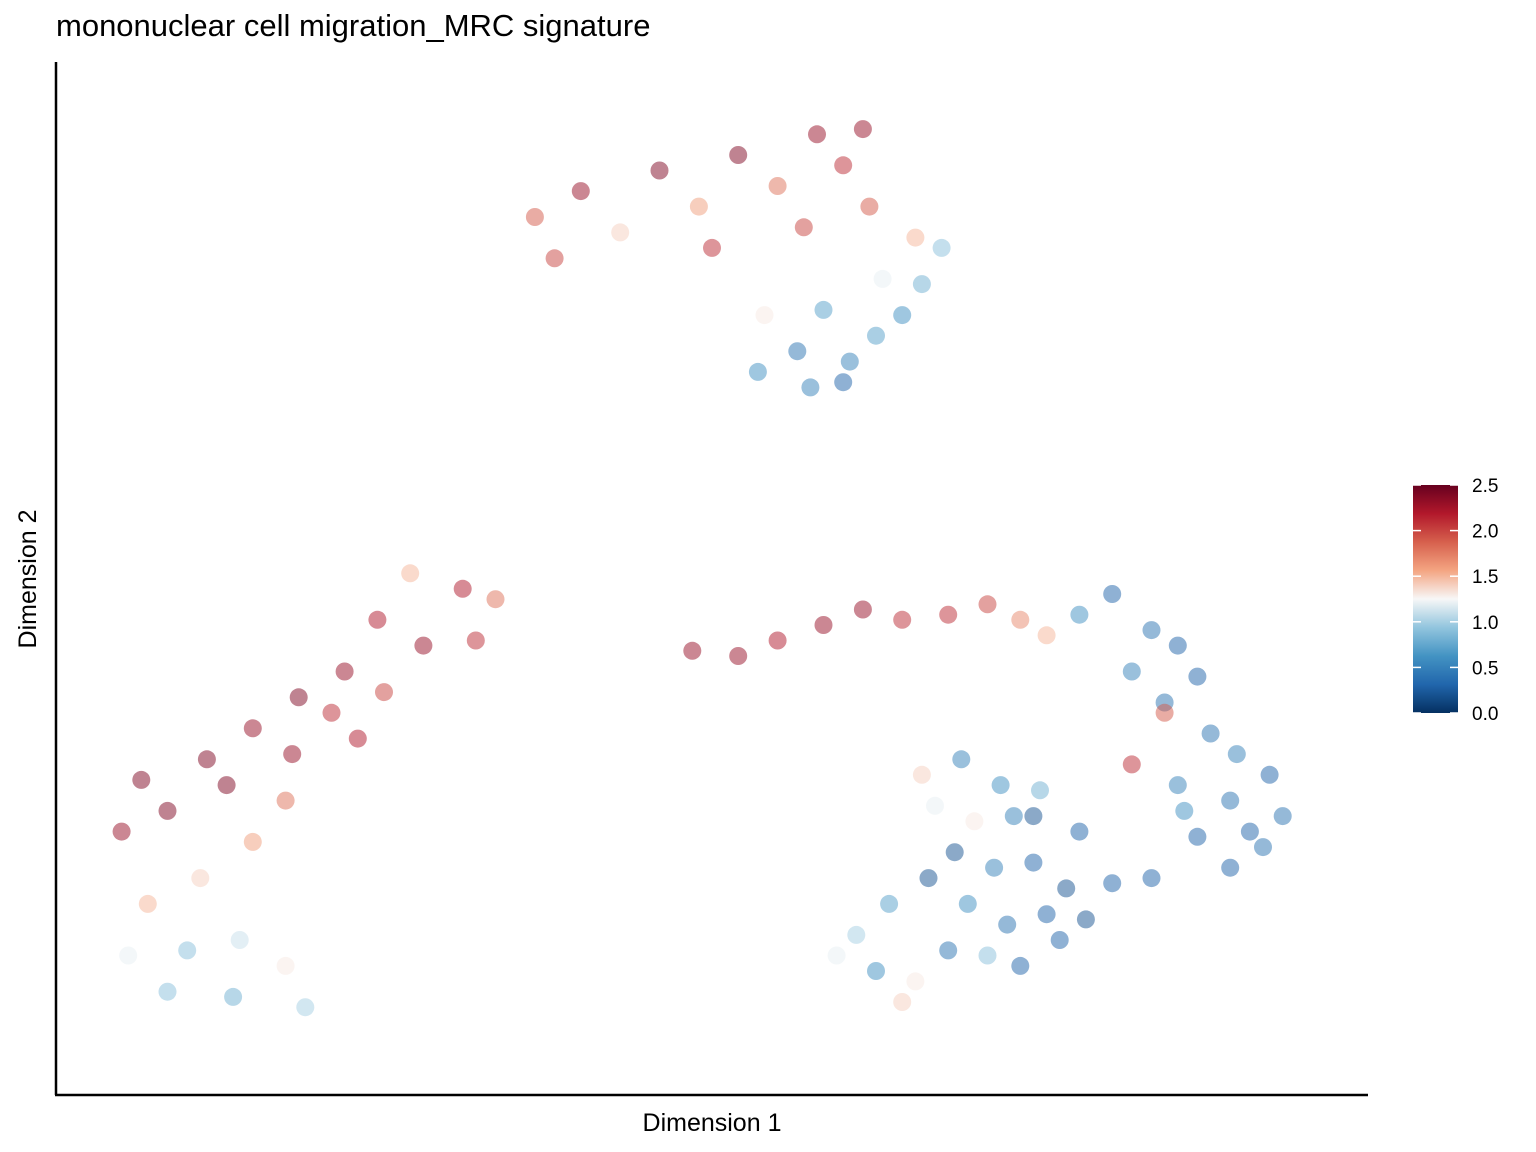 The image size is (1536, 1152). I want to click on legend-tick-label: 1.5, so click(1485, 577).